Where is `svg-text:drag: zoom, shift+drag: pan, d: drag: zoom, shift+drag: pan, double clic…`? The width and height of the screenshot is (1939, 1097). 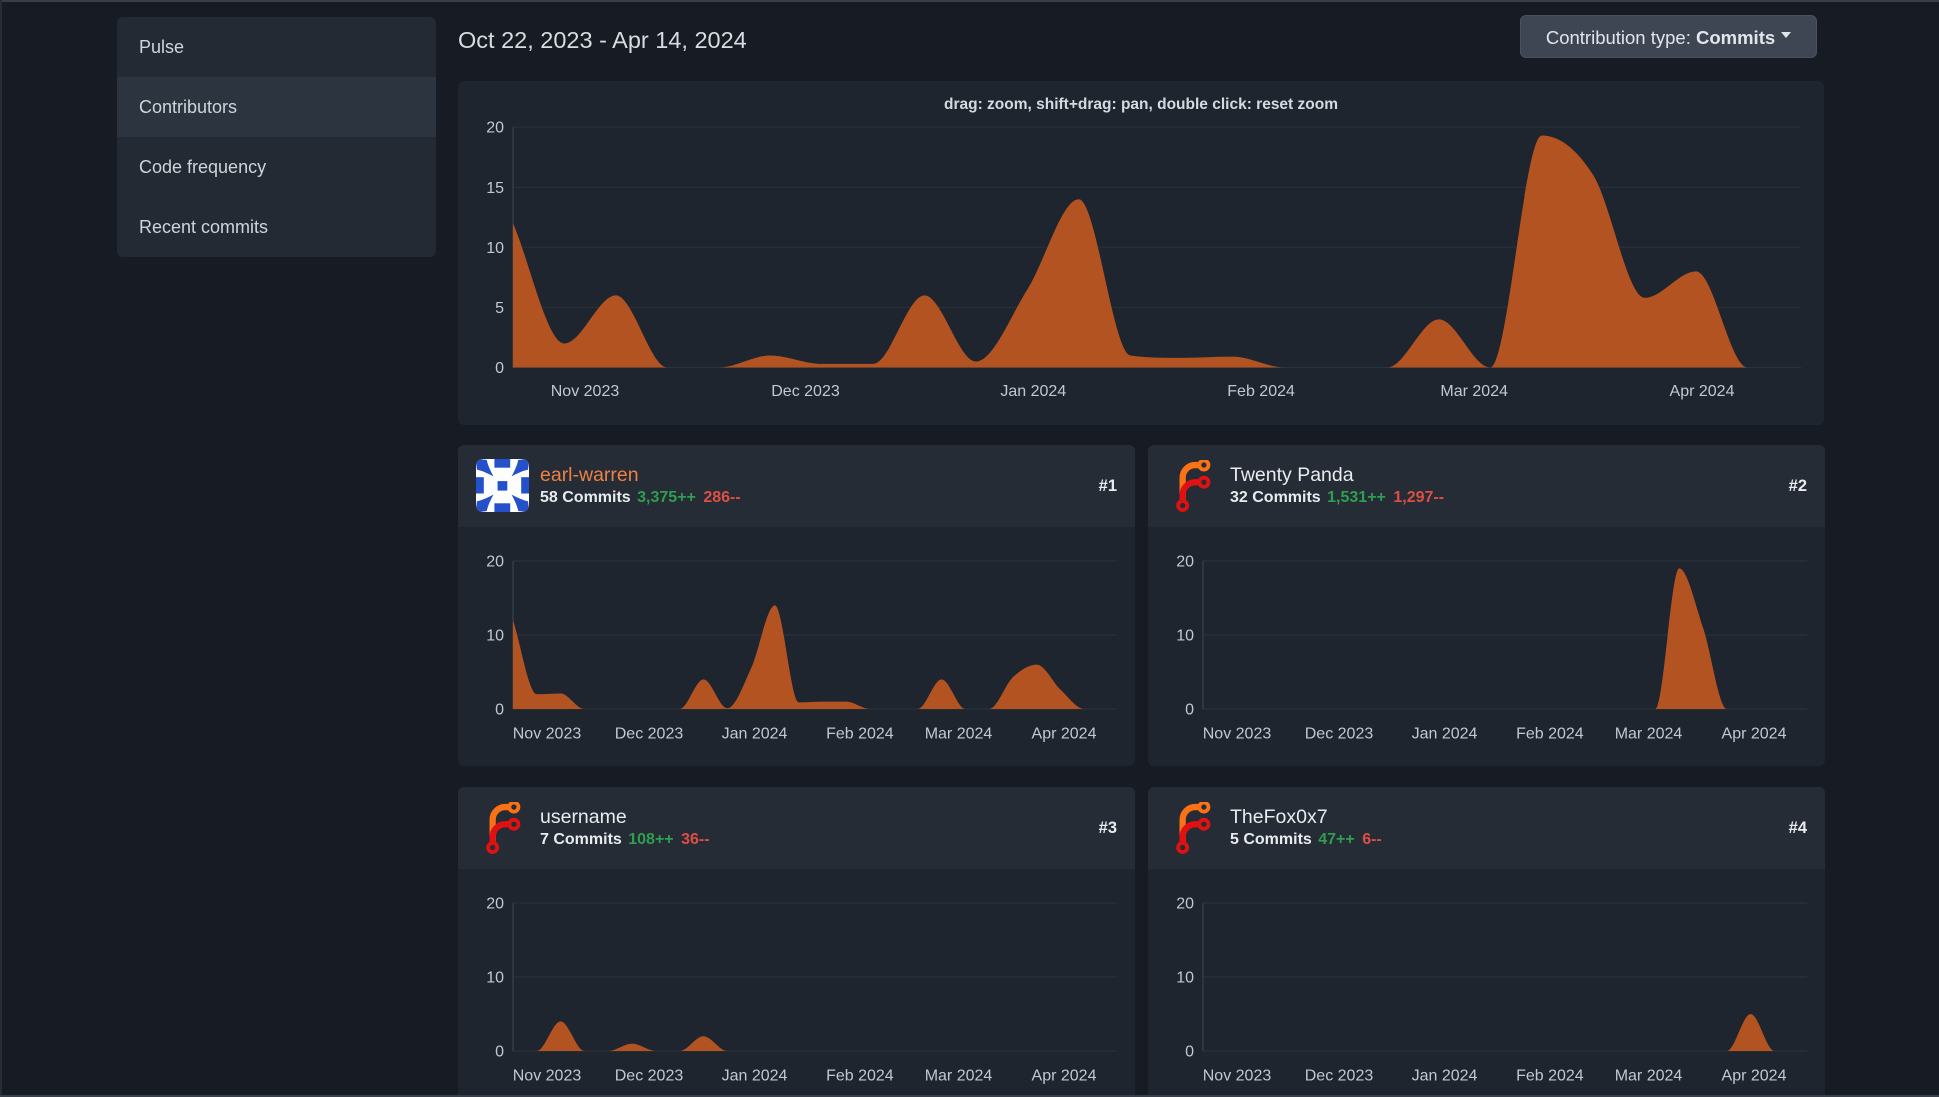 svg-text:drag: zoom, shift+drag: pan, d: drag: zoom, shift+drag: pan, double clic… is located at coordinates (1141, 104).